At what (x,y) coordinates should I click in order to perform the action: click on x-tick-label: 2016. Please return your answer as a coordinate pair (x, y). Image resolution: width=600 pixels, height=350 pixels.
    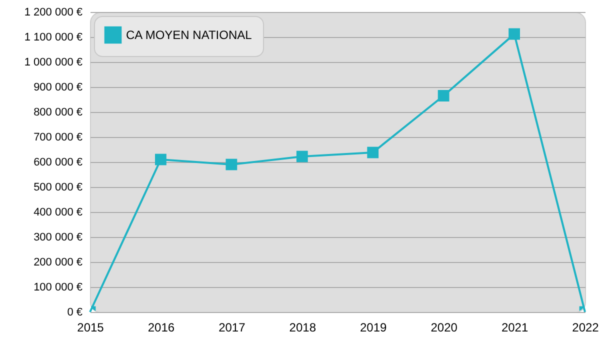
    Looking at the image, I should click on (161, 327).